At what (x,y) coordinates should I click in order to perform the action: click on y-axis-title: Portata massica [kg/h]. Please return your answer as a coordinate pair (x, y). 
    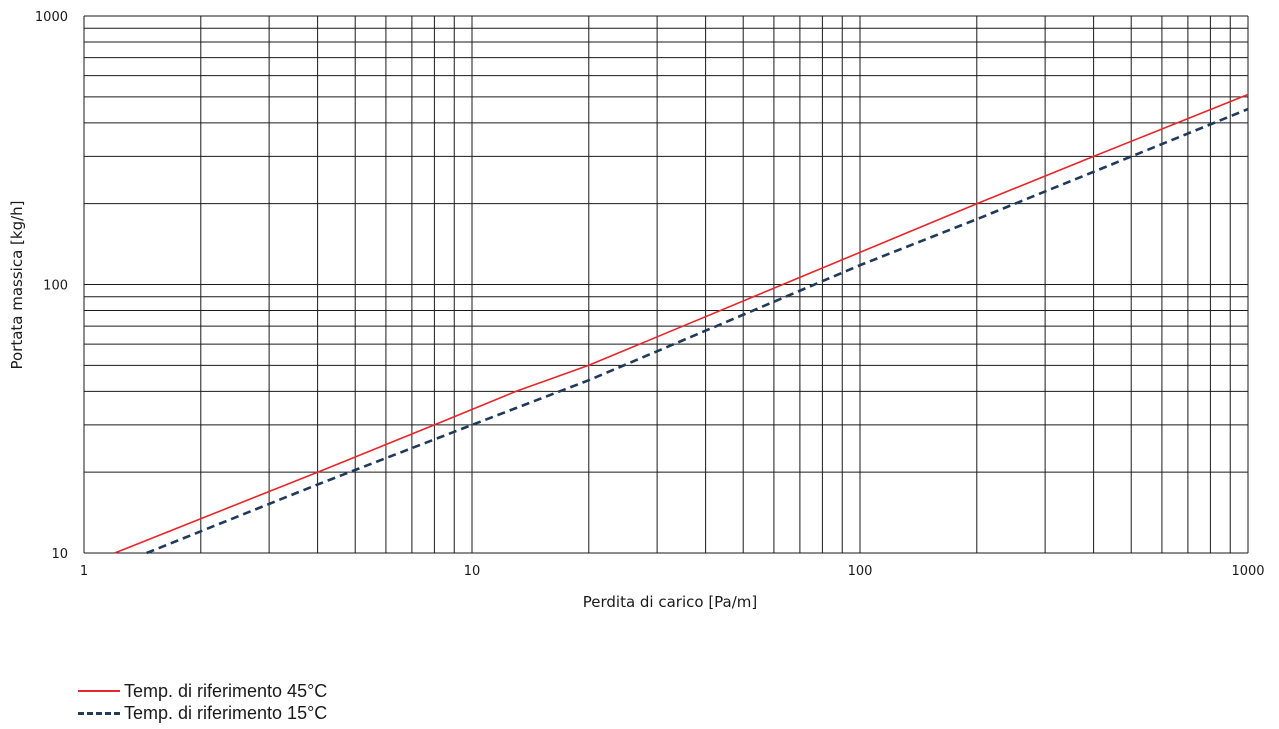
    Looking at the image, I should click on (17, 284).